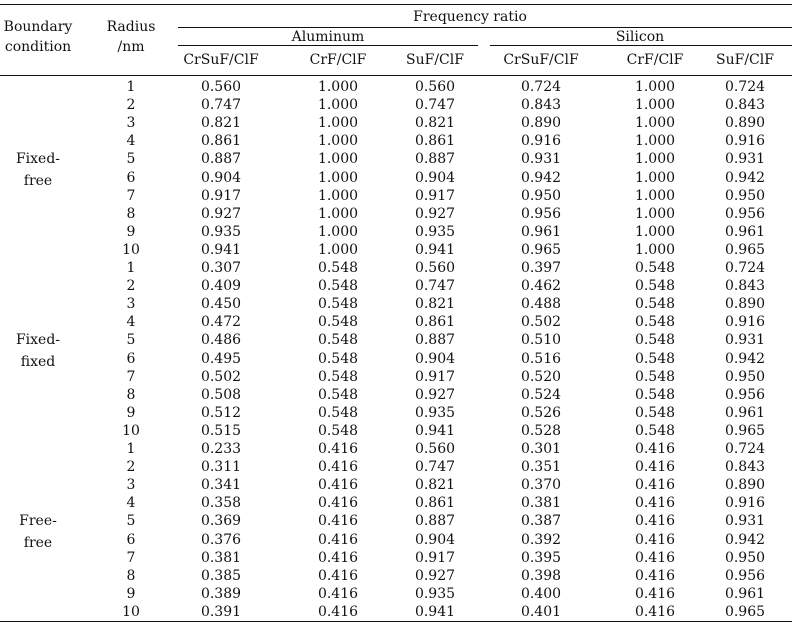 Image resolution: width=792 pixels, height=634 pixels. Describe the element at coordinates (221, 557) in the screenshot. I see `value-cell: 0.381` at that location.